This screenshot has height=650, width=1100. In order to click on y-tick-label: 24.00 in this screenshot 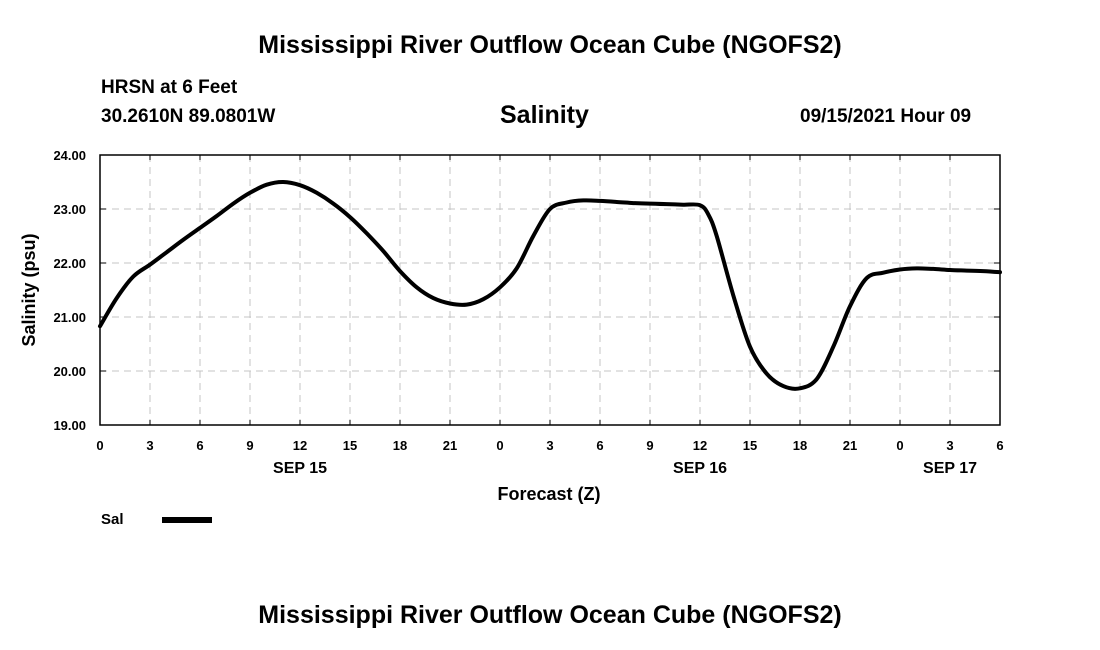, I will do `click(69, 155)`.